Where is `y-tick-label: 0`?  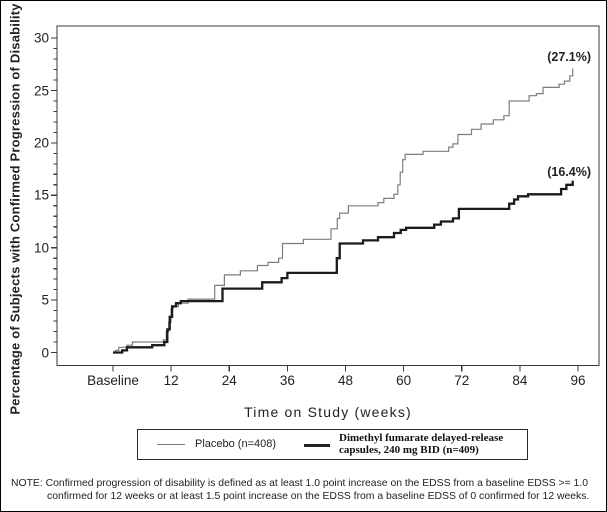 y-tick-label: 0 is located at coordinates (45, 352).